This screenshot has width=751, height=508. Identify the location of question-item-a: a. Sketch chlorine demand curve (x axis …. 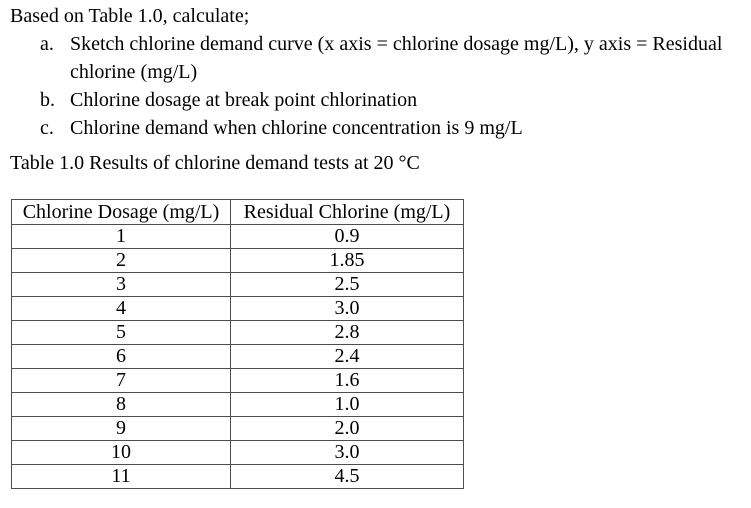
(395, 58).